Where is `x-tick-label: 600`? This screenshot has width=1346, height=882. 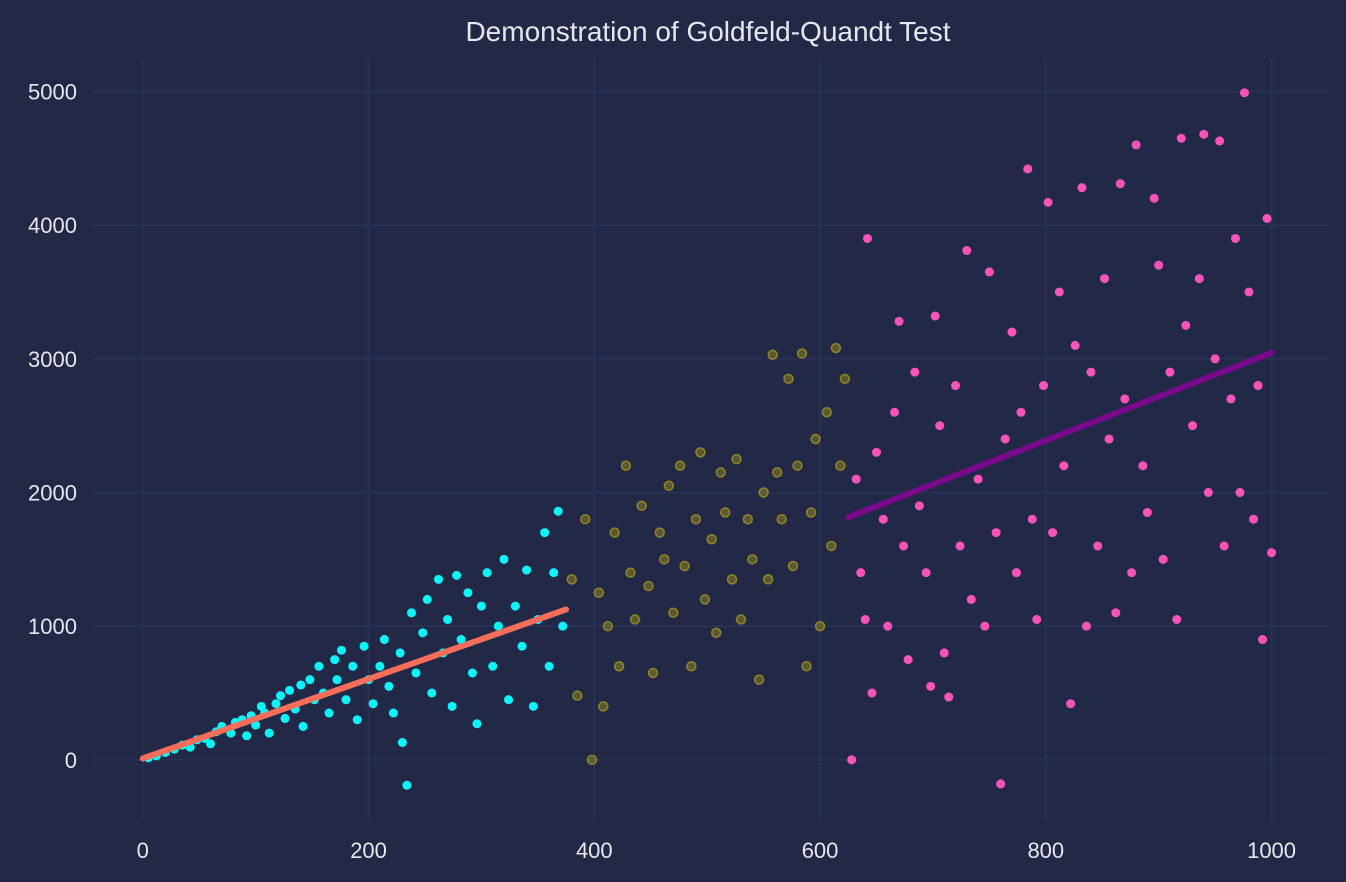 x-tick-label: 600 is located at coordinates (820, 850).